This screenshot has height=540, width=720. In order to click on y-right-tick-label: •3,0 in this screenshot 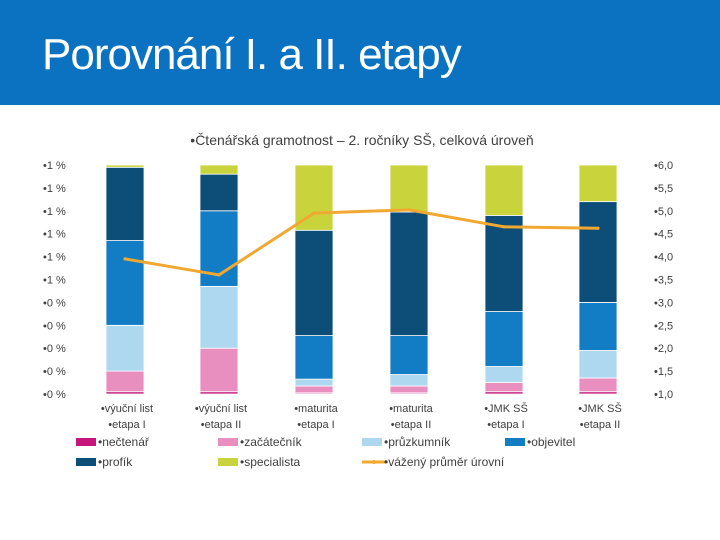, I will do `click(663, 303)`.